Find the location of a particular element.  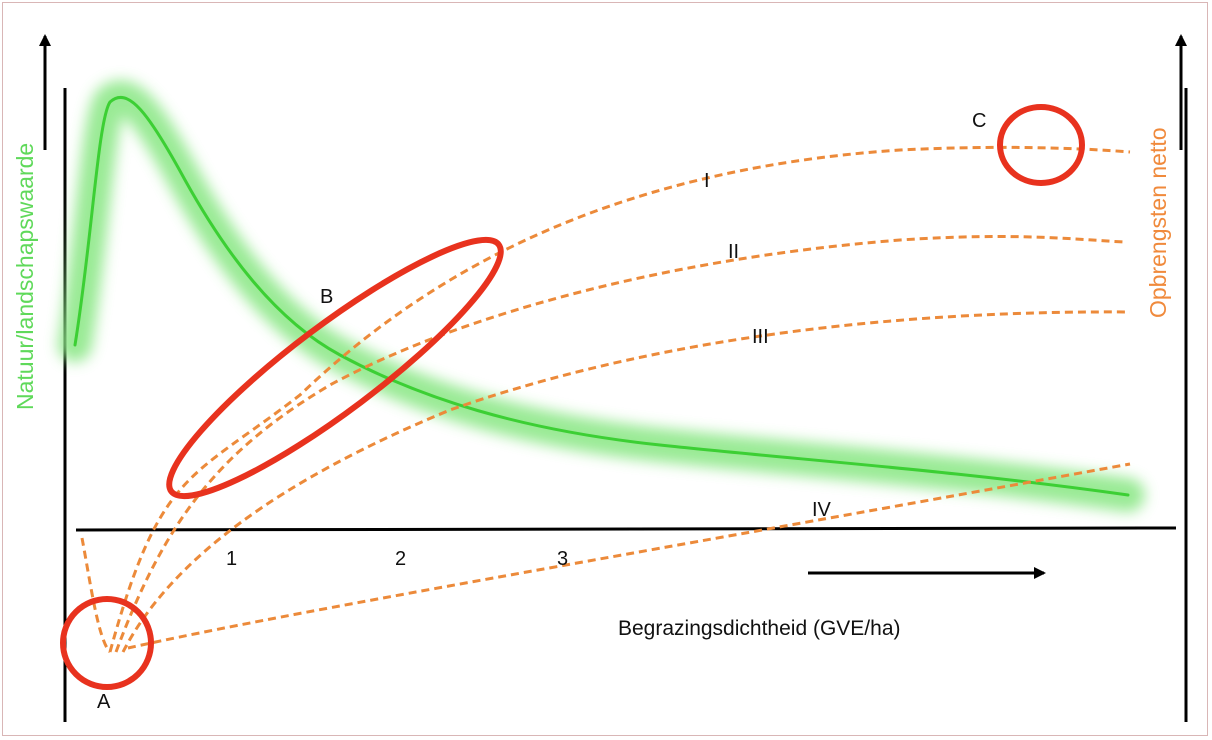

annotation-label-A: A is located at coordinates (104, 702).